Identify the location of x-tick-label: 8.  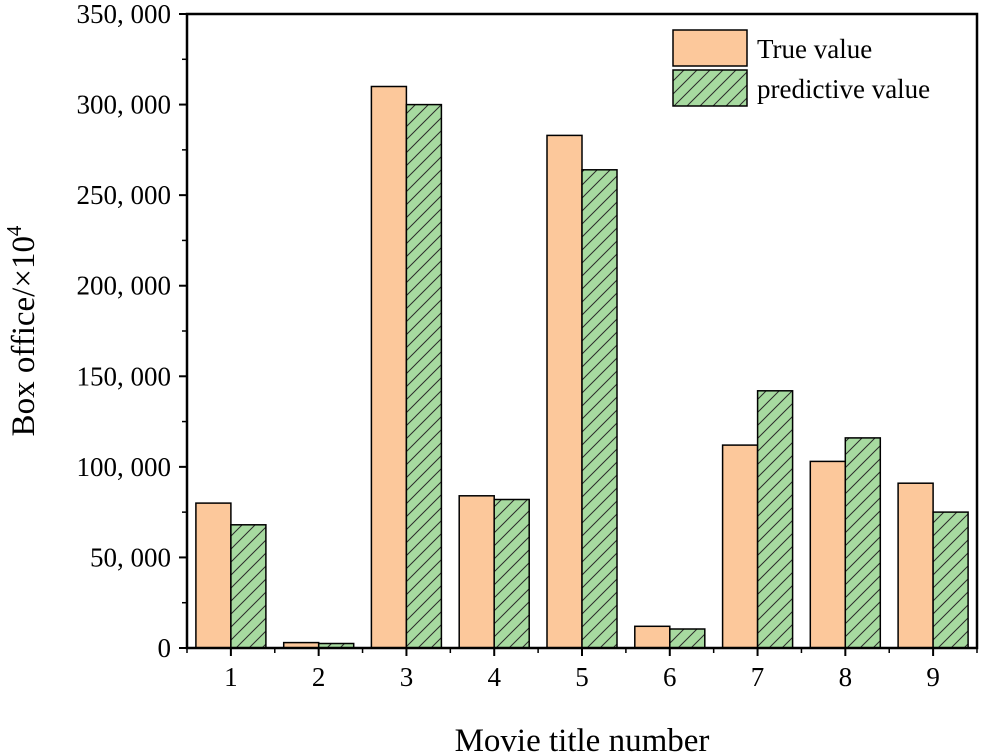
(846, 677).